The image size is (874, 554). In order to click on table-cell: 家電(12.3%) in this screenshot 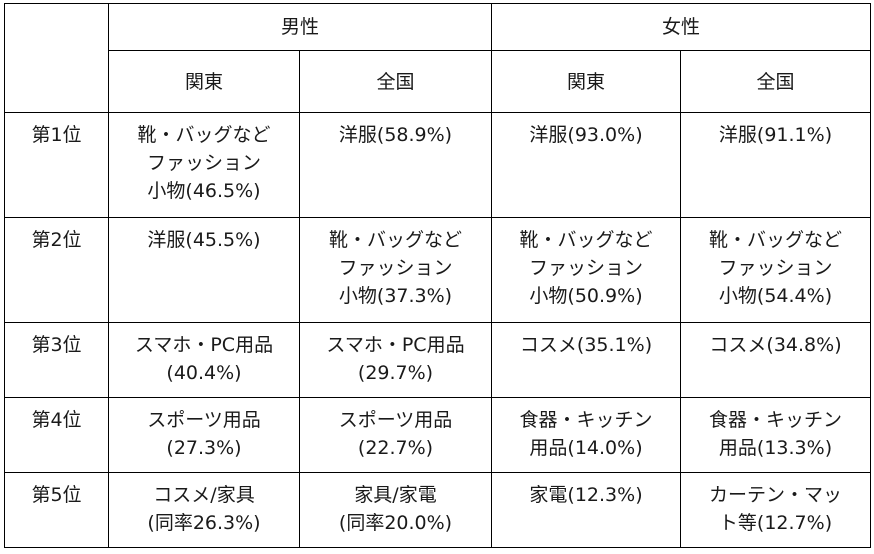, I will do `click(586, 510)`.